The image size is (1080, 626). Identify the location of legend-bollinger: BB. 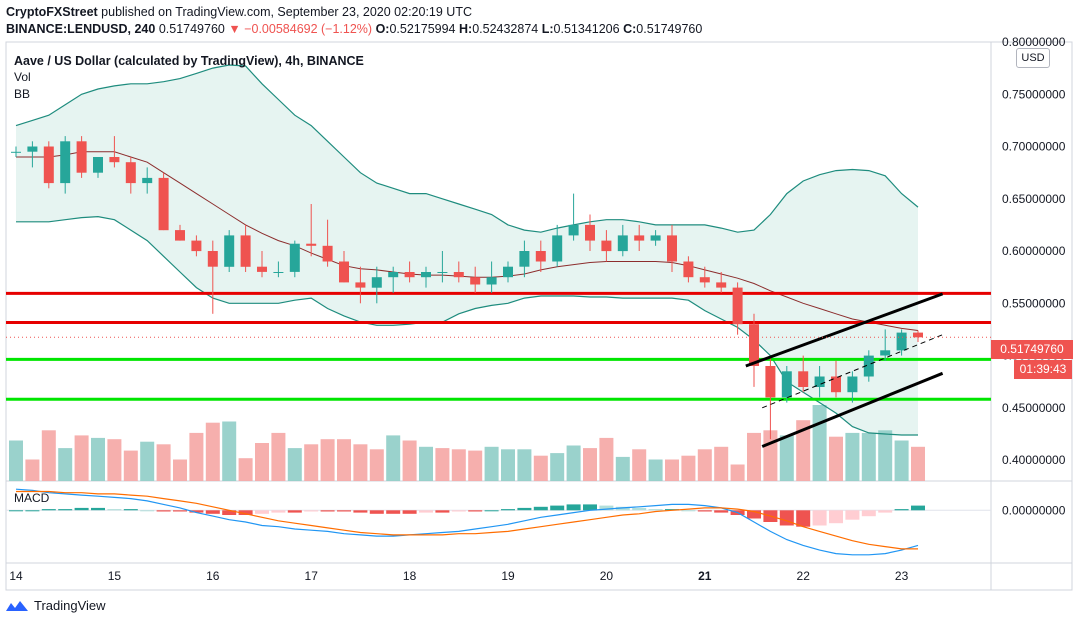
(22, 94).